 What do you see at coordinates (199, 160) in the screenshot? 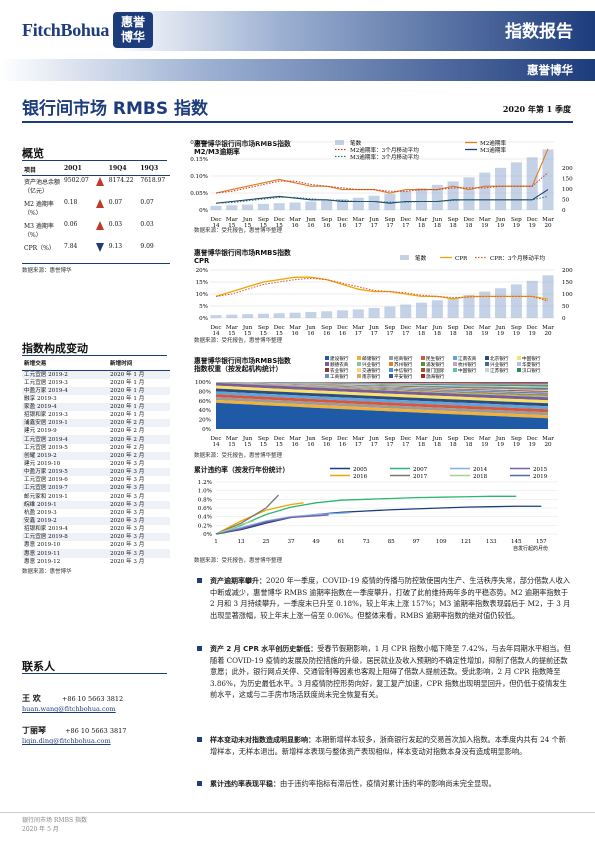
I see `y-tick-label: 0.15%` at bounding box center [199, 160].